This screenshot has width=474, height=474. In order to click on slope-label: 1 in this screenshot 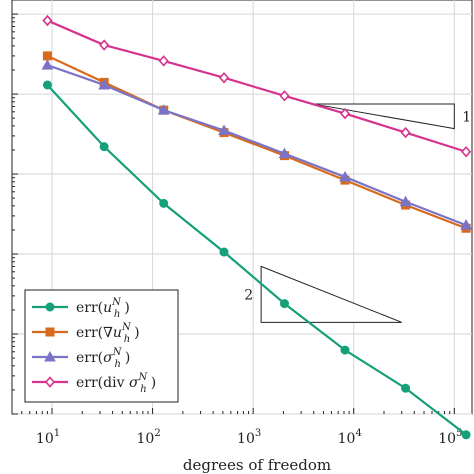, I will do `click(466, 117)`.